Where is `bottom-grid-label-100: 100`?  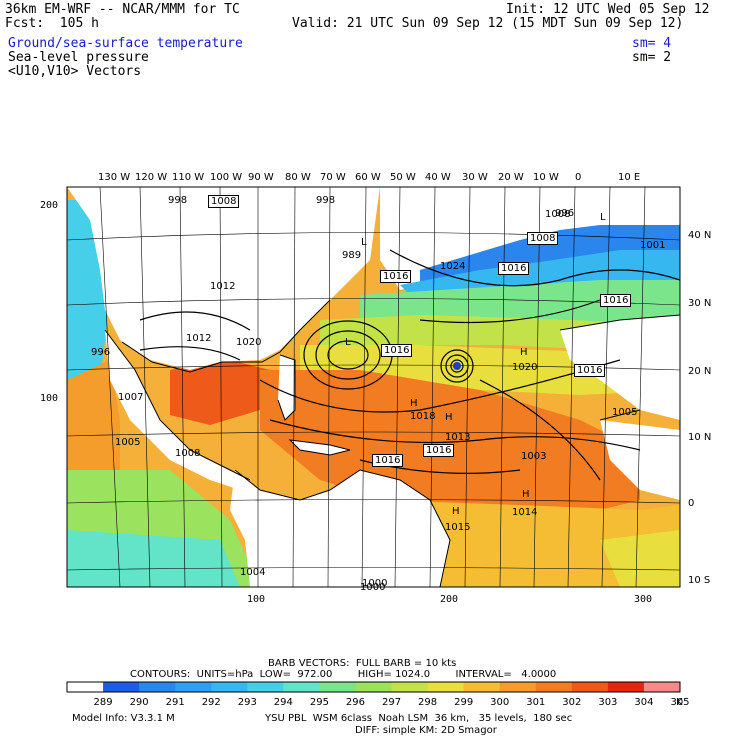 bottom-grid-label-100: 100 is located at coordinates (256, 599).